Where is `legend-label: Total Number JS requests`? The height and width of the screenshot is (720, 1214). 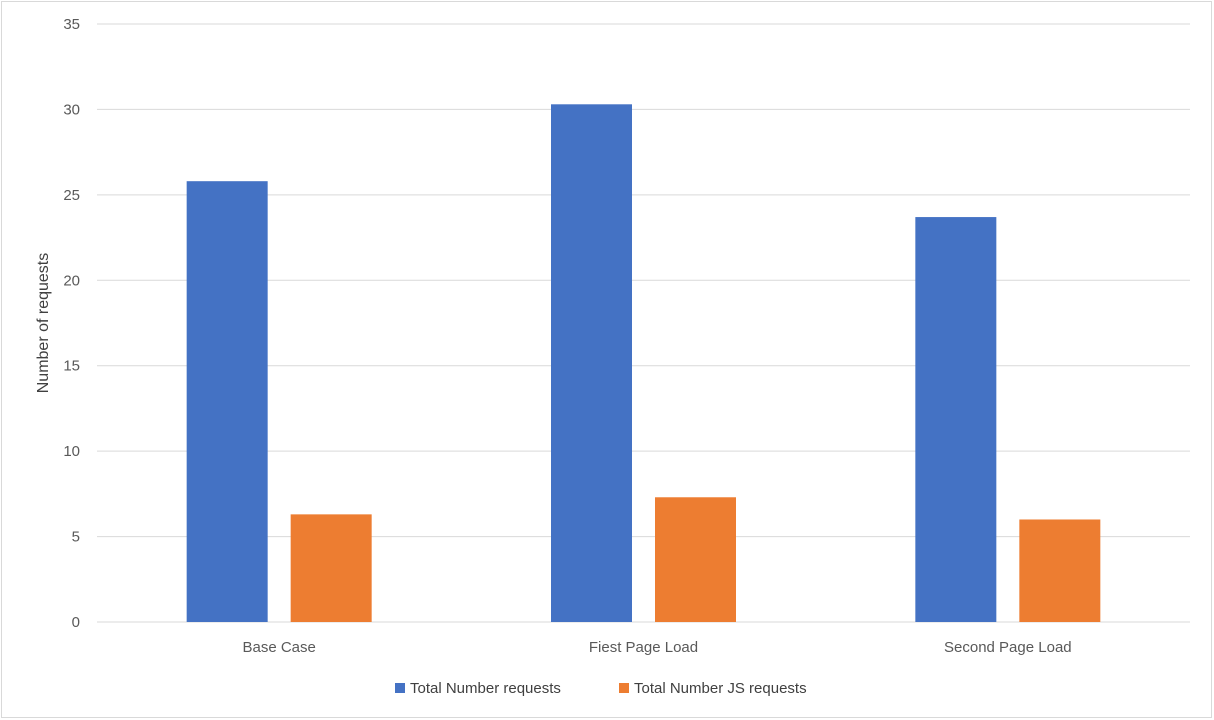
legend-label: Total Number JS requests is located at coordinates (720, 688).